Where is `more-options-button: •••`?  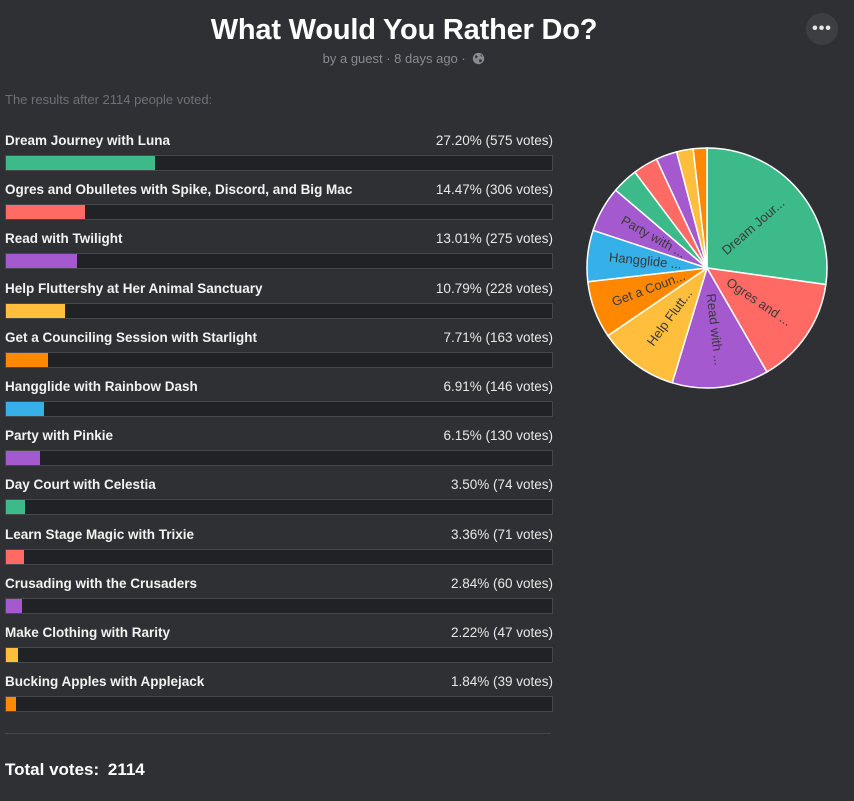 more-options-button: ••• is located at coordinates (822, 29).